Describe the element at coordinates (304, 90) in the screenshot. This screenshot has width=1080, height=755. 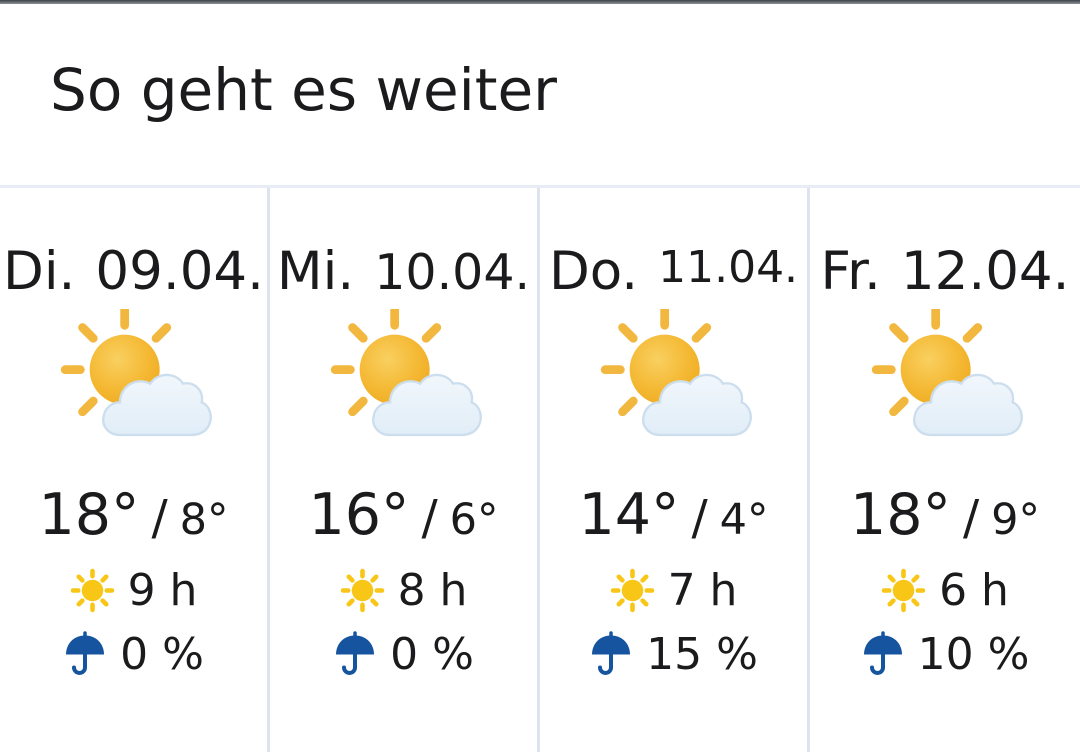
I see `page-title: So geht es weiter` at that location.